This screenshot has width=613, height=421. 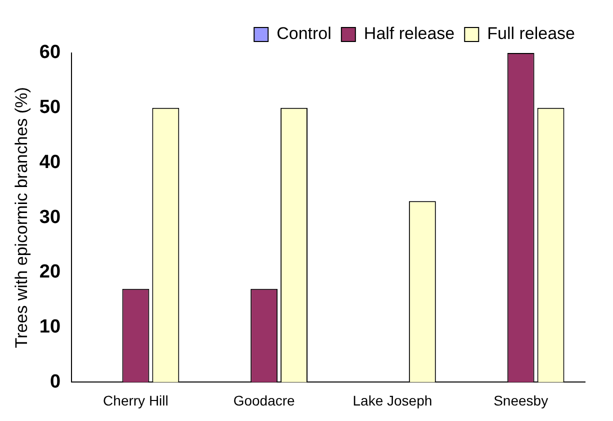 I want to click on x-tick-label: Lake Joseph, so click(x=392, y=400).